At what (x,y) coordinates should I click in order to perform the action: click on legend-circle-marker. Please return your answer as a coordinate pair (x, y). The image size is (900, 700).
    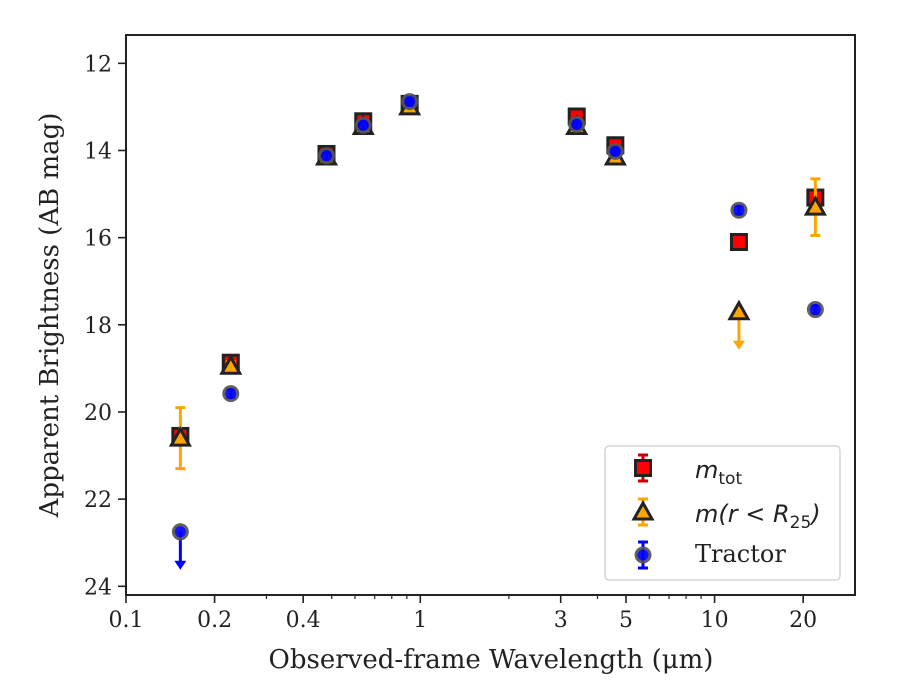
    Looking at the image, I should click on (643, 555).